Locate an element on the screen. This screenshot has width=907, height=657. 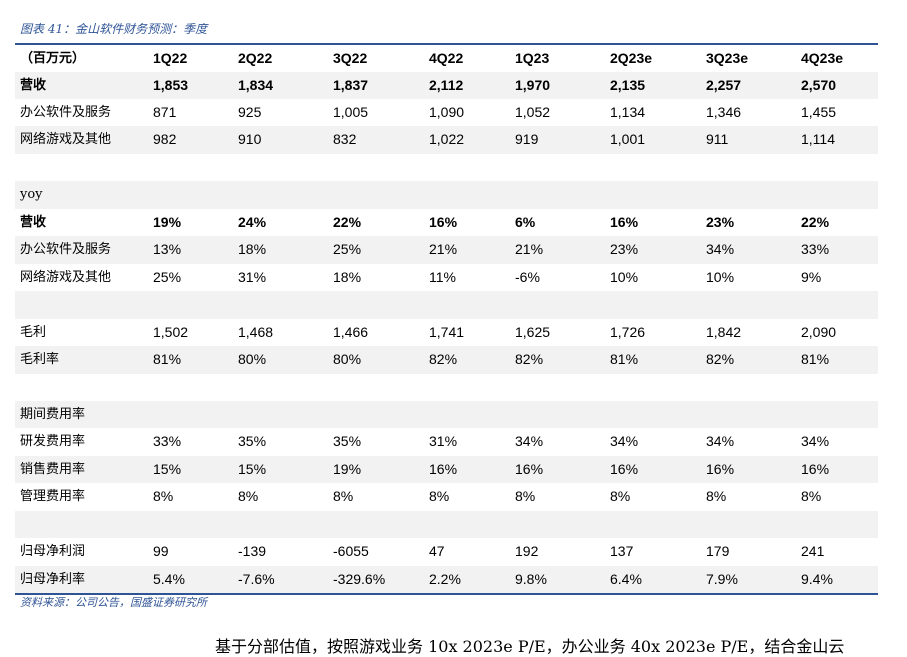
row-label: 营收 is located at coordinates (33, 222).